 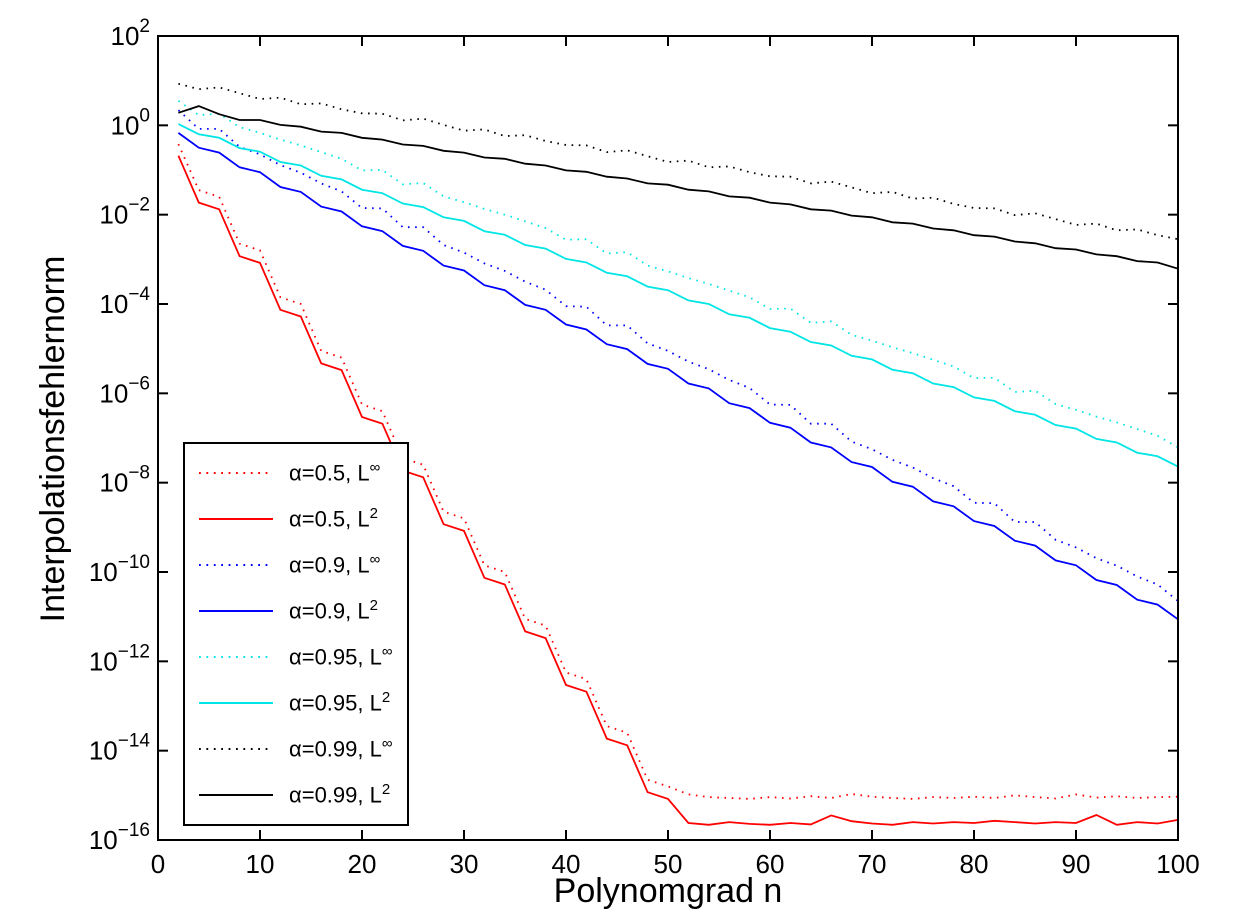 What do you see at coordinates (335, 564) in the screenshot?
I see `legend-label: α=0.9, L∞` at bounding box center [335, 564].